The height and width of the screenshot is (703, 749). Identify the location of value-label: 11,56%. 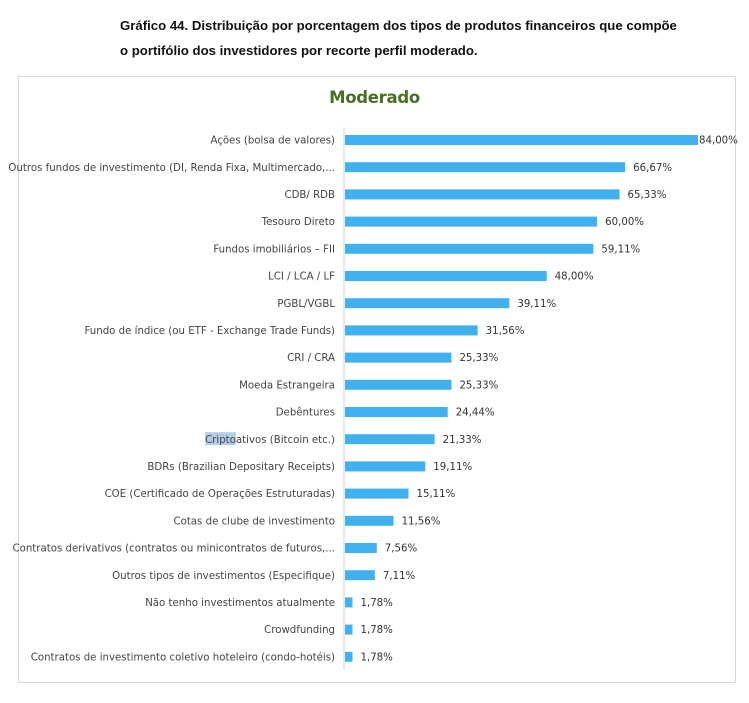
(421, 521).